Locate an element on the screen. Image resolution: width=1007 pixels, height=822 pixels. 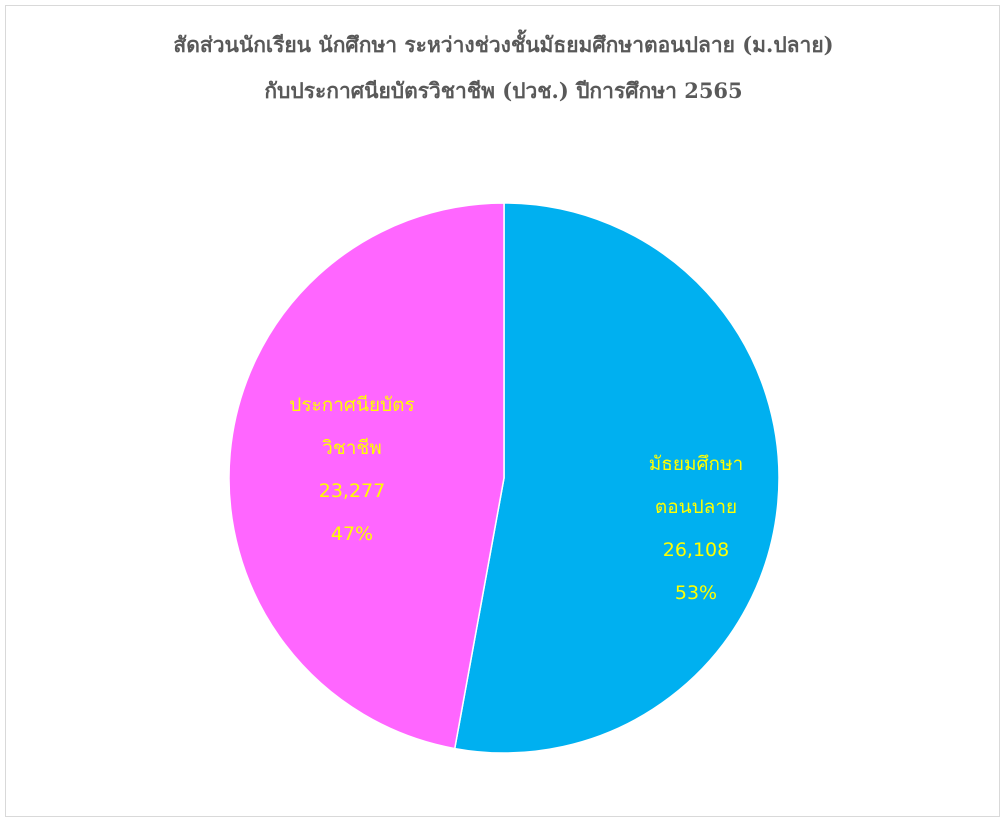
data-label-slice-2-value: 23,277 is located at coordinates (352, 491).